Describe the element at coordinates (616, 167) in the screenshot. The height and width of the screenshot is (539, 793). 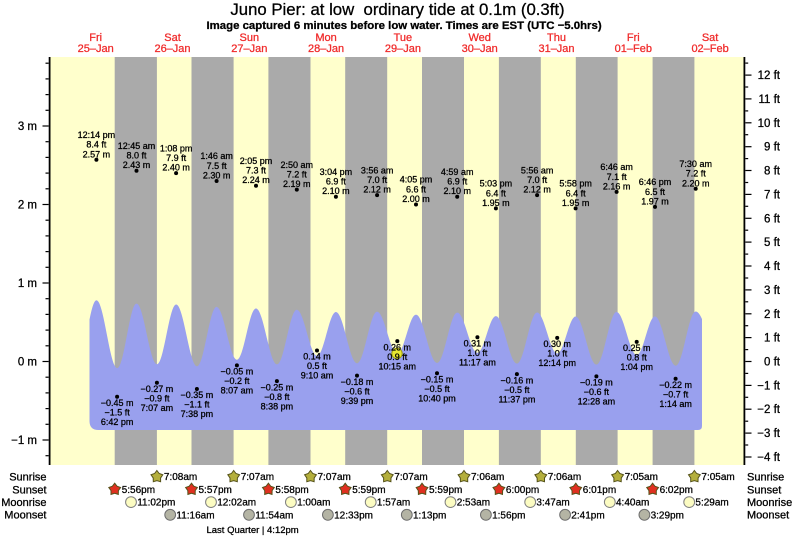
I see `svg-text: 6:46 am` at that location.